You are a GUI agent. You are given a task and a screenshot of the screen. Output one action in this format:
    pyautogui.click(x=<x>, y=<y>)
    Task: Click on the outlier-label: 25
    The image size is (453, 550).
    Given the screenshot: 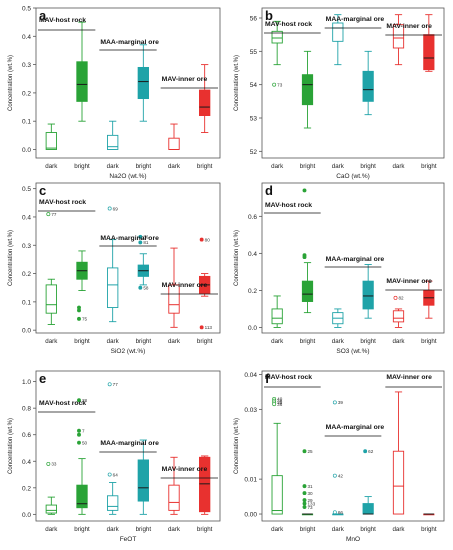 What is the action you would take?
    pyautogui.click(x=311, y=451)
    